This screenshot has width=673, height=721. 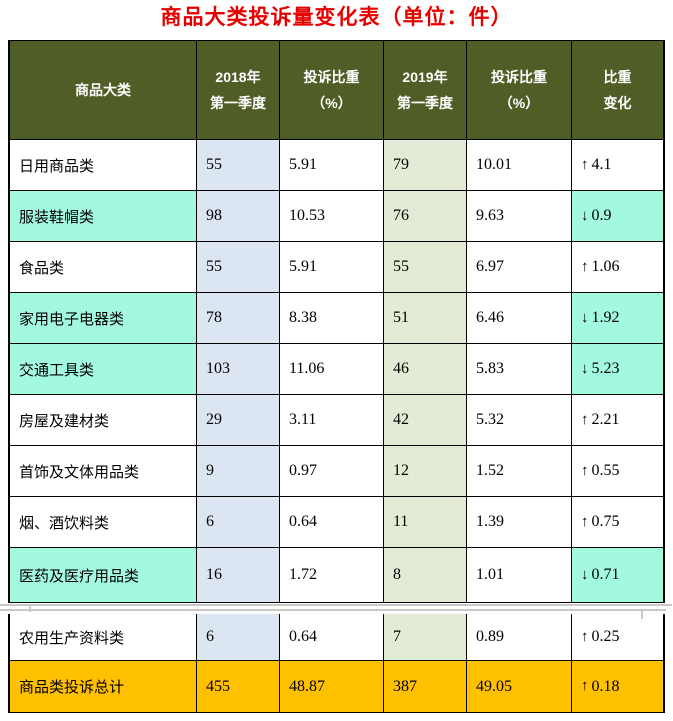 What do you see at coordinates (238, 90) in the screenshot?
I see `header-2018-q1: 2018年 第一季度` at bounding box center [238, 90].